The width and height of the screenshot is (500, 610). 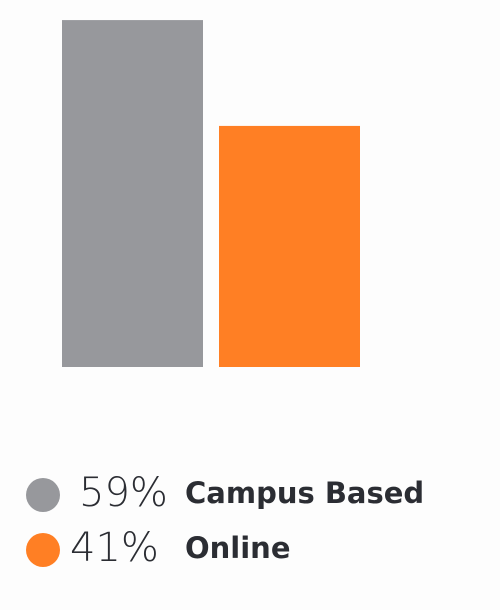 What do you see at coordinates (289, 246) in the screenshot?
I see `bar` at bounding box center [289, 246].